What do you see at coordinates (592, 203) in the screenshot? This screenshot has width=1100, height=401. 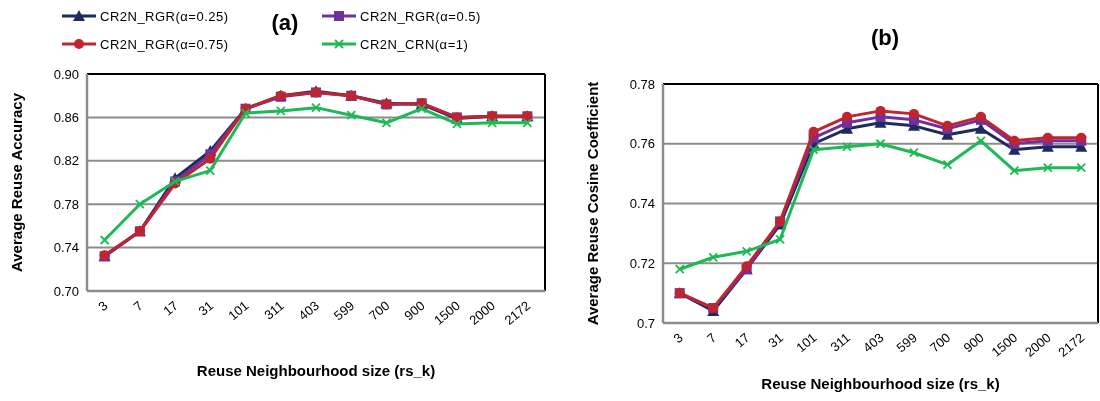 I see `y-axis-title: Average Reuse Cosine Coefficient` at bounding box center [592, 203].